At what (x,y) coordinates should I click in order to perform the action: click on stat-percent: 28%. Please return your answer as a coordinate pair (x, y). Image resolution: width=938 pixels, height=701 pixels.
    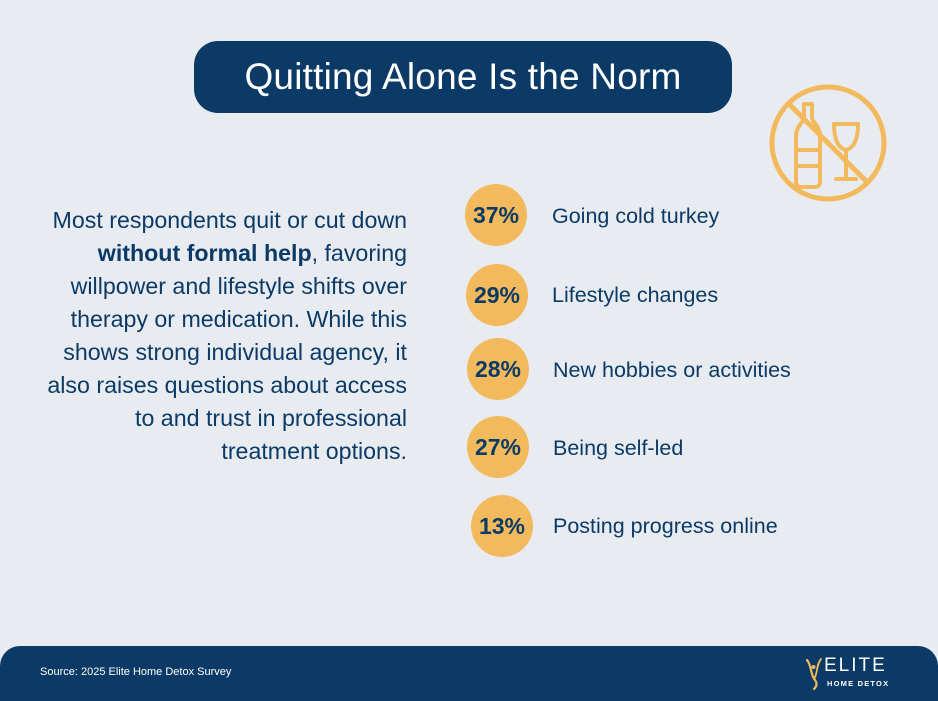
    Looking at the image, I should click on (498, 368).